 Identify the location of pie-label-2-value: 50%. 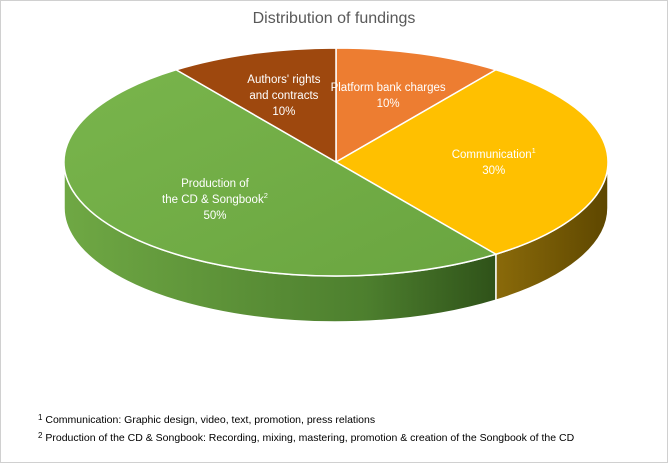
(214, 216).